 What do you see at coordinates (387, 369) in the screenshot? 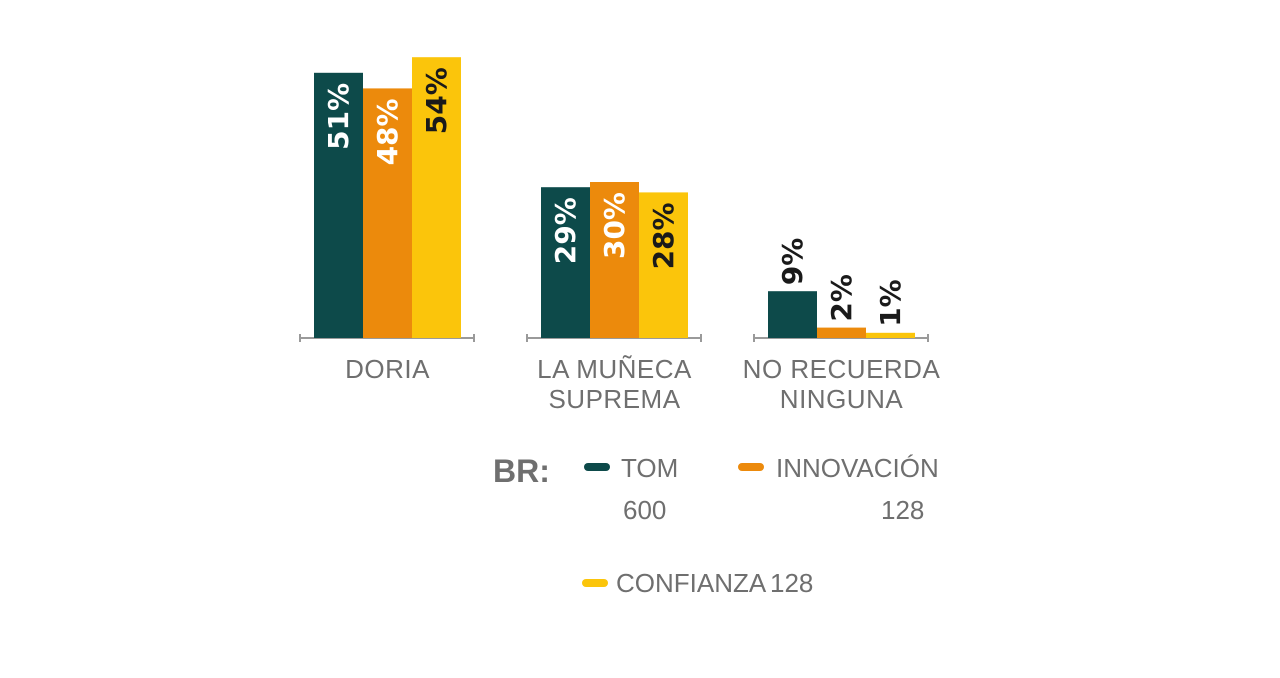
I see `category-label-1-line-1: DORIA` at bounding box center [387, 369].